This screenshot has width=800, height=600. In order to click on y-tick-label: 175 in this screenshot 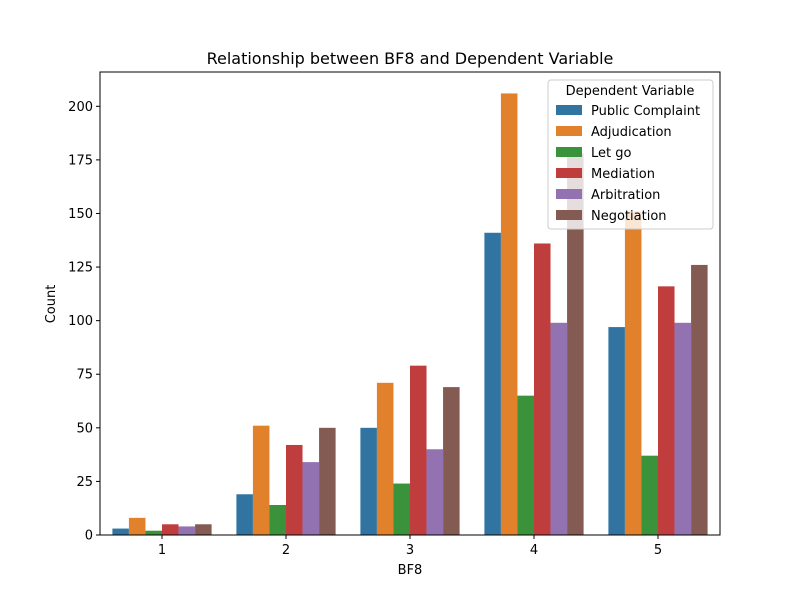, I will do `click(80, 160)`.